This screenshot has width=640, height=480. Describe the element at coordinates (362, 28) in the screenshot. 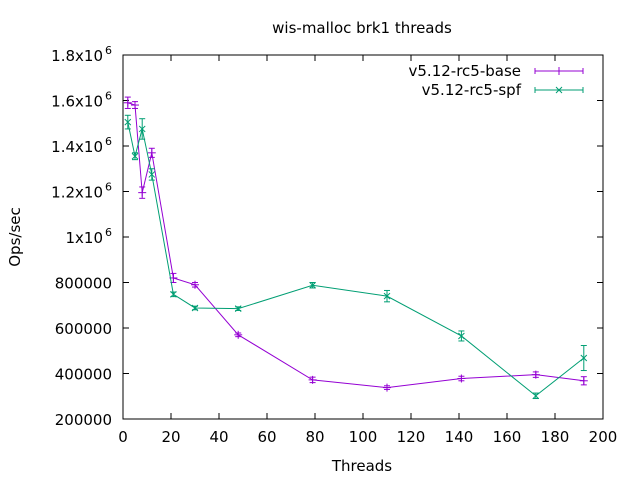

I see `chart-title: wis-malloc brk1 threads` at that location.